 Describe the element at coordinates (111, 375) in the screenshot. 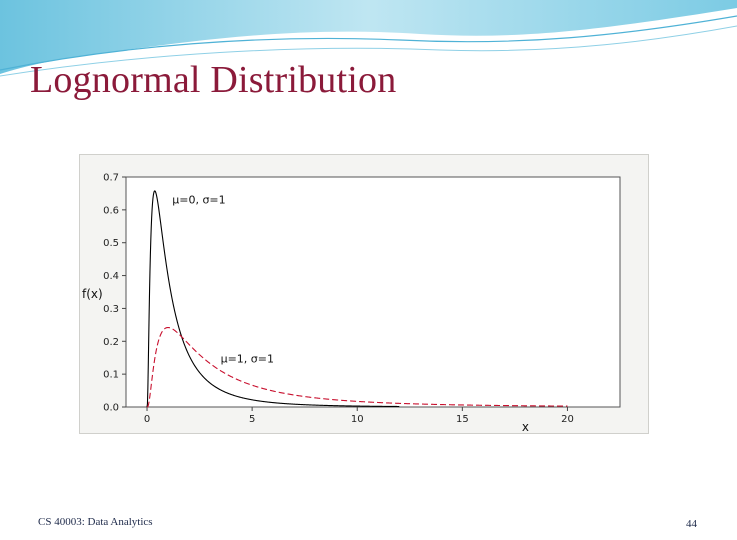

I see `y-tick-label: 0.1` at that location.